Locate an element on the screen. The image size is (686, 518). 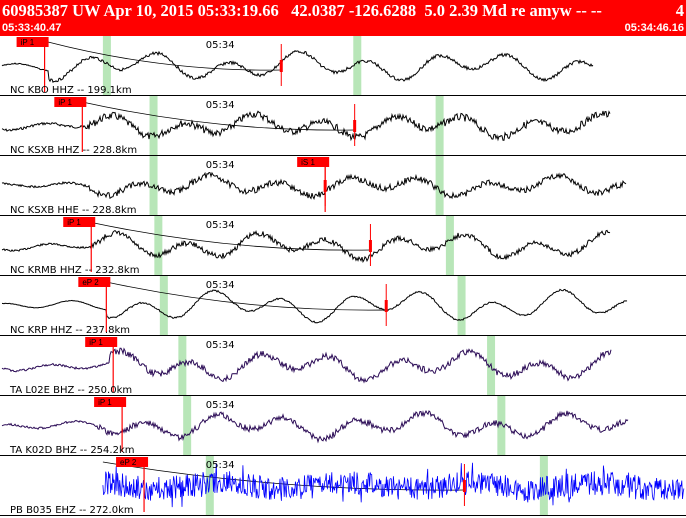
window-start-time: 05:33:40.47 is located at coordinates (32, 28).